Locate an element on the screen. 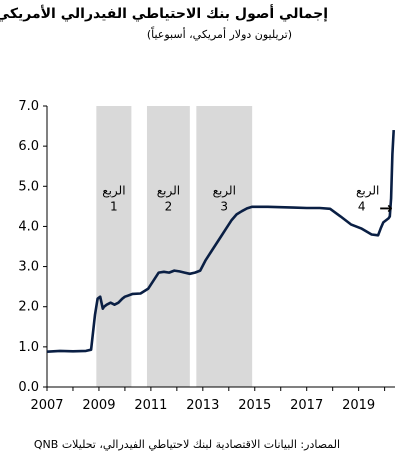 This screenshot has width=420, height=469. shaded-label-1: الربع is located at coordinates (113, 190).